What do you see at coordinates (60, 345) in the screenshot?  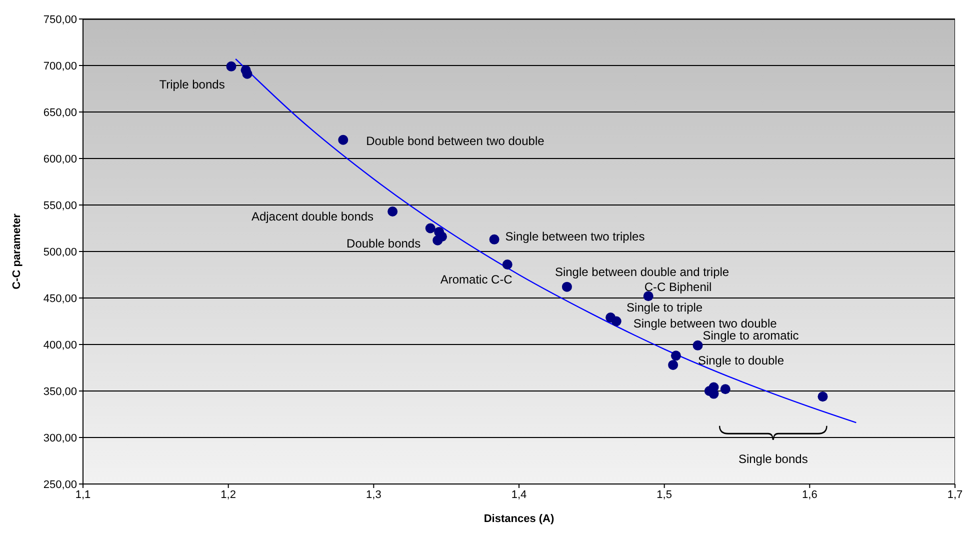 I see `y-tick-label: 400,00` at bounding box center [60, 345].